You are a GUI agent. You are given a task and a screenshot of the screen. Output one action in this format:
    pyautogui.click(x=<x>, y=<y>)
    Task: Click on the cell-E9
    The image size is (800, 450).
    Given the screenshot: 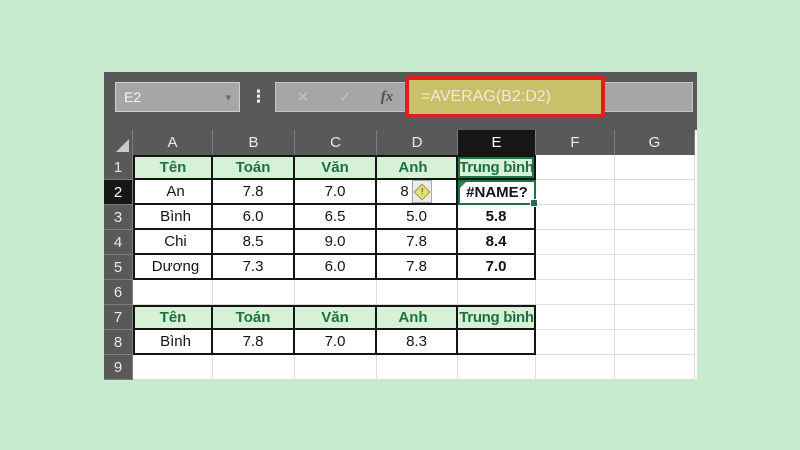 What is the action you would take?
    pyautogui.click(x=497, y=367)
    